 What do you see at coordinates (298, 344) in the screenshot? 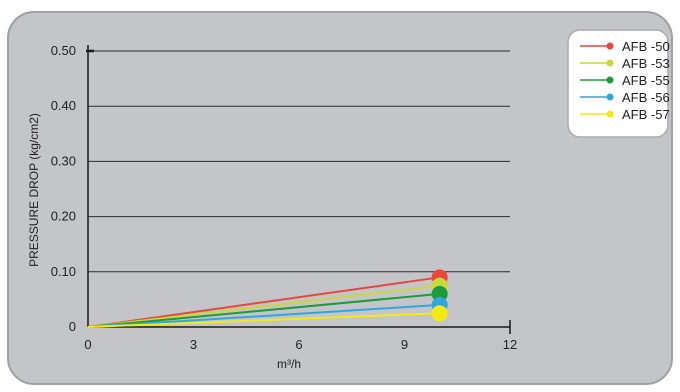
I see `x-tick-label: 6` at bounding box center [298, 344].